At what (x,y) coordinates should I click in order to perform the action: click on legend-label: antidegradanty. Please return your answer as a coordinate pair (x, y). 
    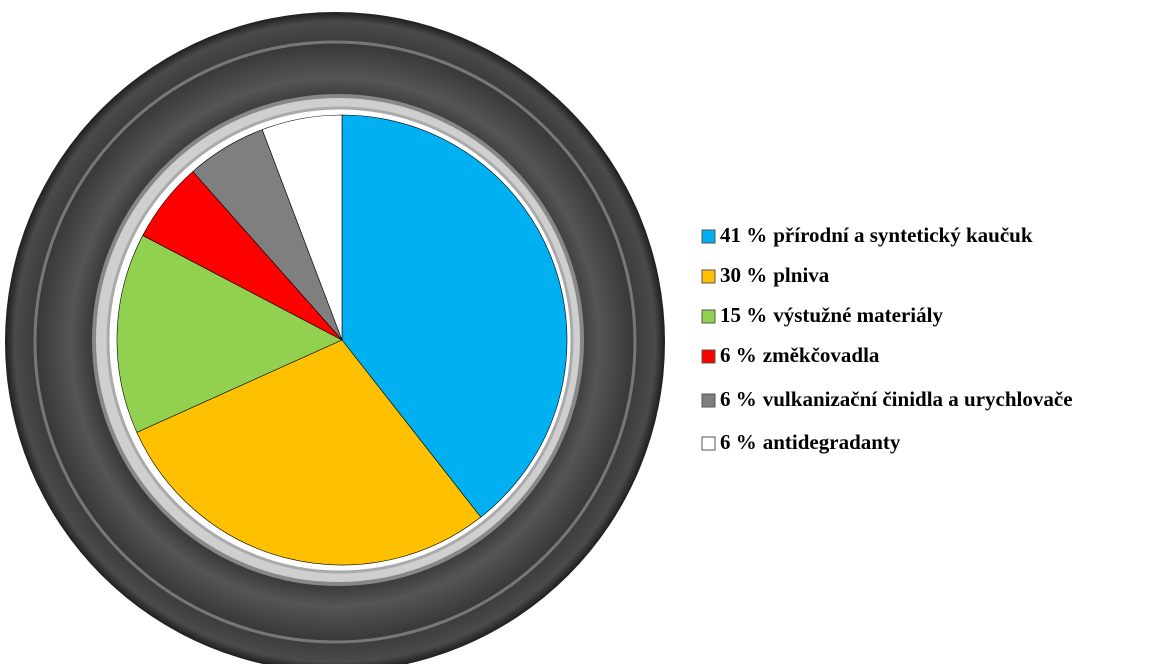
    Looking at the image, I should click on (832, 442).